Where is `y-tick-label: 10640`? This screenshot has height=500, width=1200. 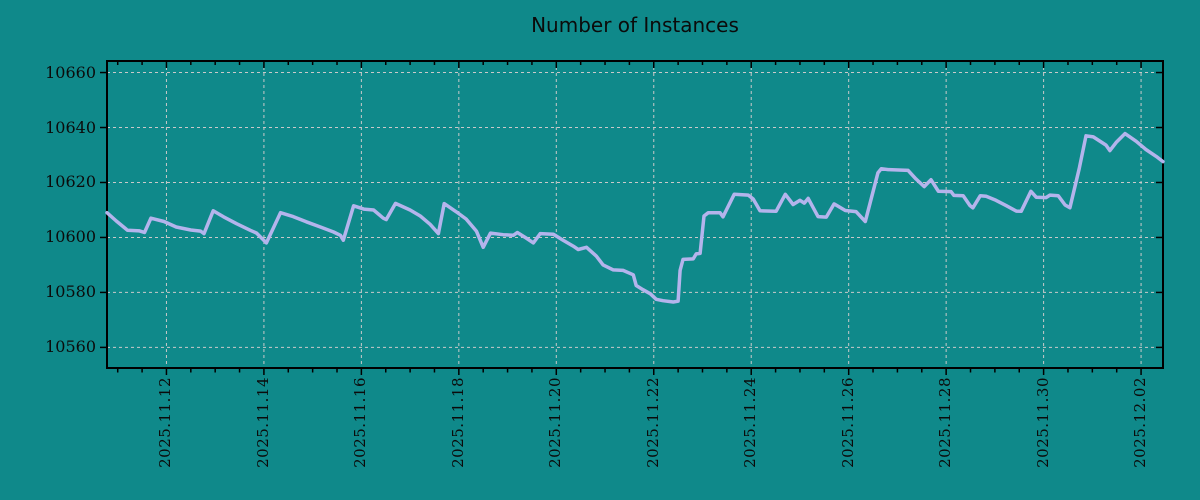
y-tick-label: 10640 is located at coordinates (70, 127).